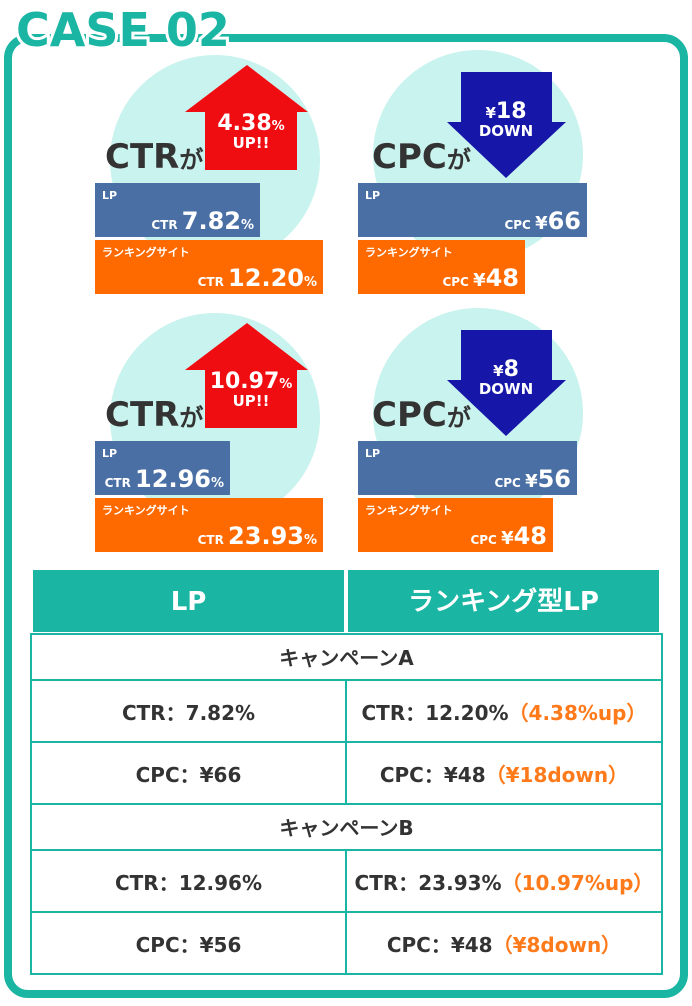 The image size is (692, 1006). I want to click on case-title: CASE 02, so click(123, 30).